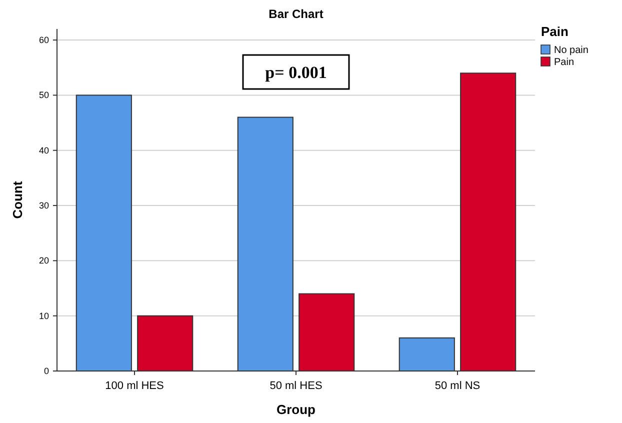 Image resolution: width=622 pixels, height=423 pixels. I want to click on x-tick-label: 50 ml NS, so click(457, 386).